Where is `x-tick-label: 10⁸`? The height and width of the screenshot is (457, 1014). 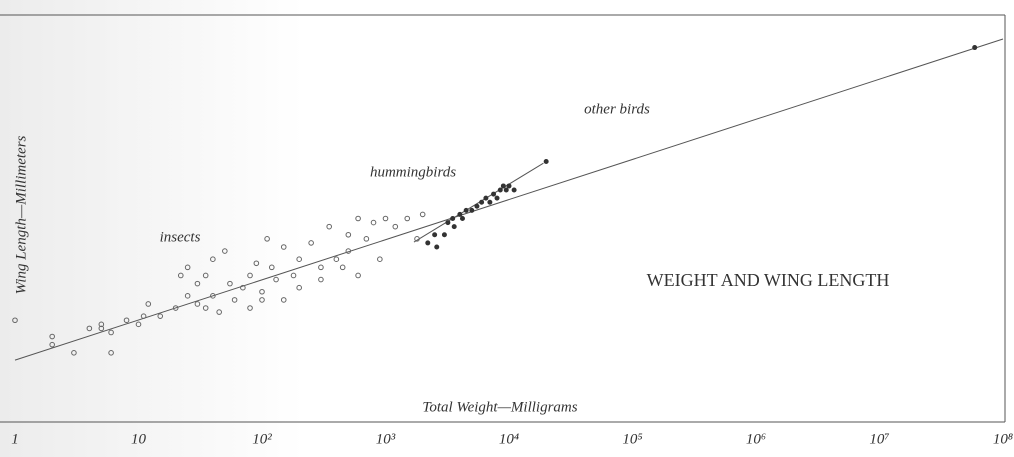 x-tick-label: 10⁸ is located at coordinates (1003, 439).